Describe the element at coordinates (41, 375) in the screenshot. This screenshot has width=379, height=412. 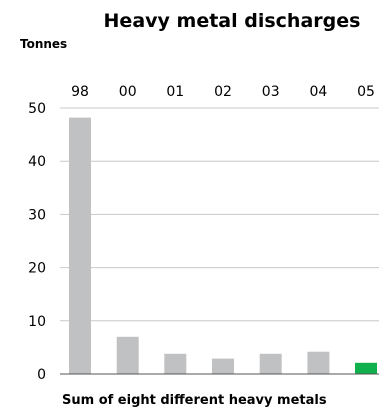
I see `y-tick-label: 0` at that location.